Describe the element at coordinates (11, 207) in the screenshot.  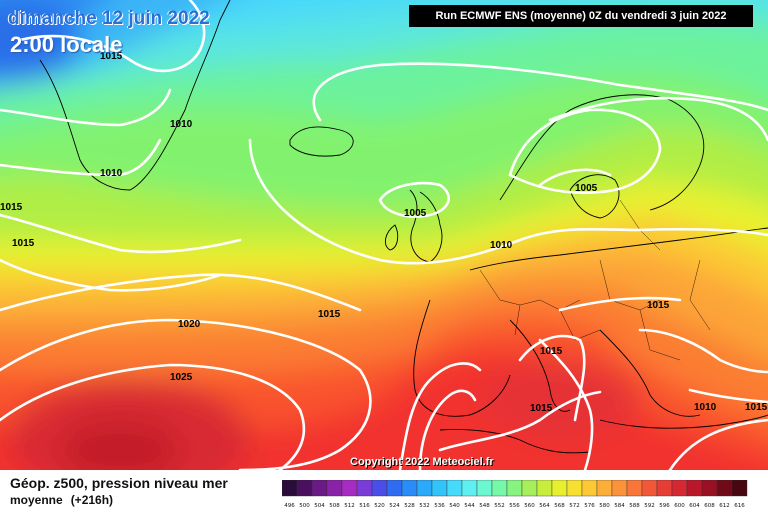
I see `iso-1015-west-a: 1015` at that location.